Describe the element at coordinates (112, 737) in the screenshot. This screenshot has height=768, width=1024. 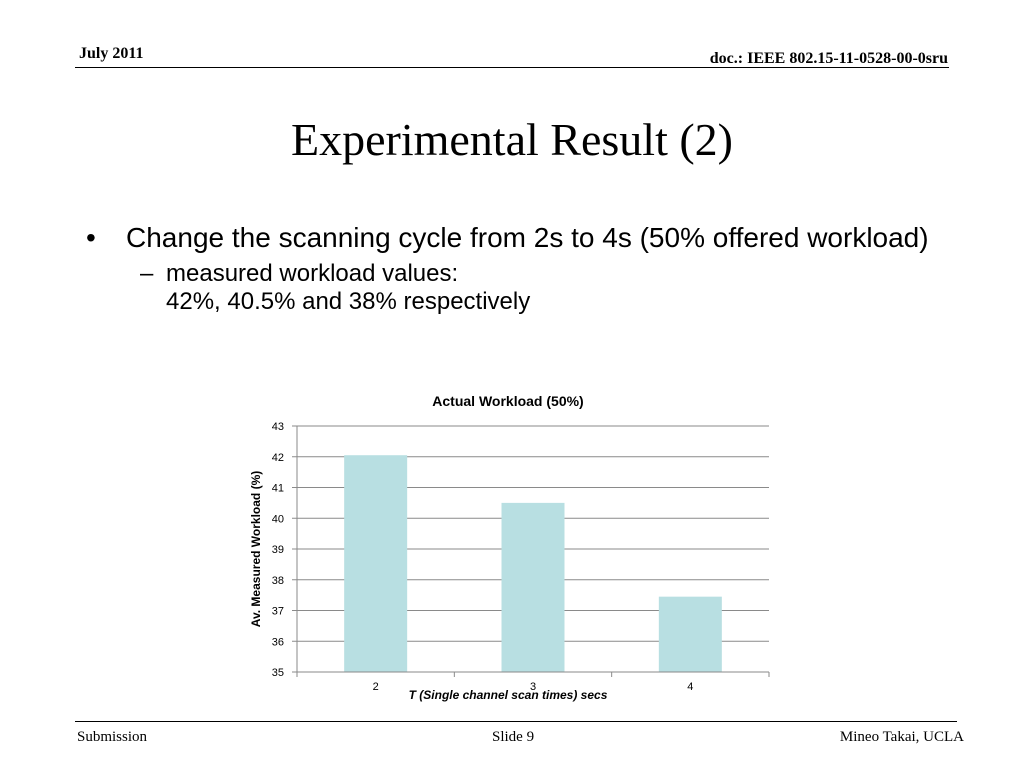
I see `footer-left: Submission` at that location.